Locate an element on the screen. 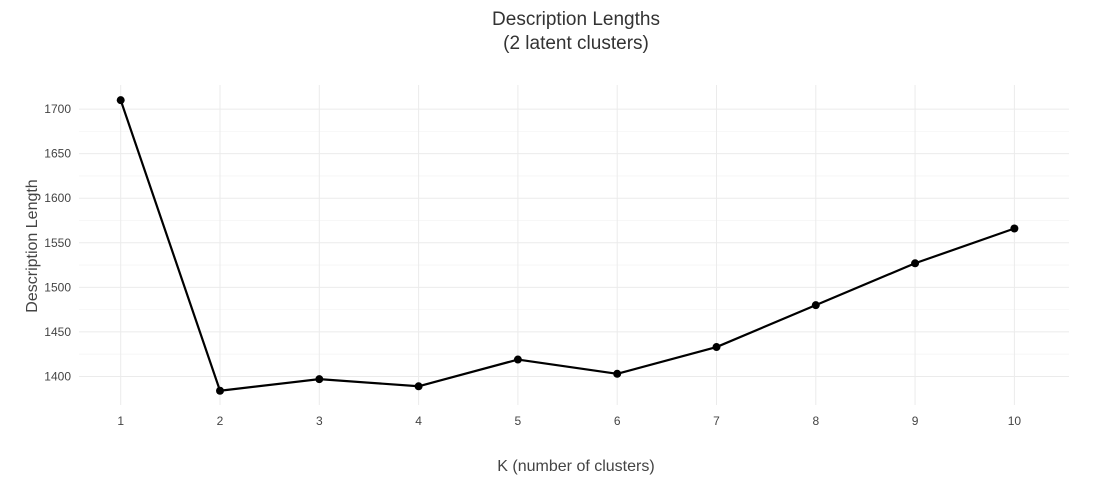 This screenshot has width=1095, height=483. y-axis-ticks: 1400 1450 1500 1550 1600 1650 1700 is located at coordinates (57, 242).